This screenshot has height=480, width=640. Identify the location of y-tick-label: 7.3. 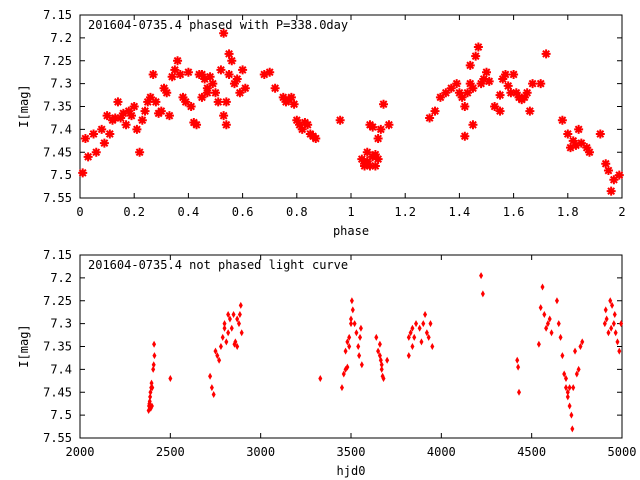
(61, 324).